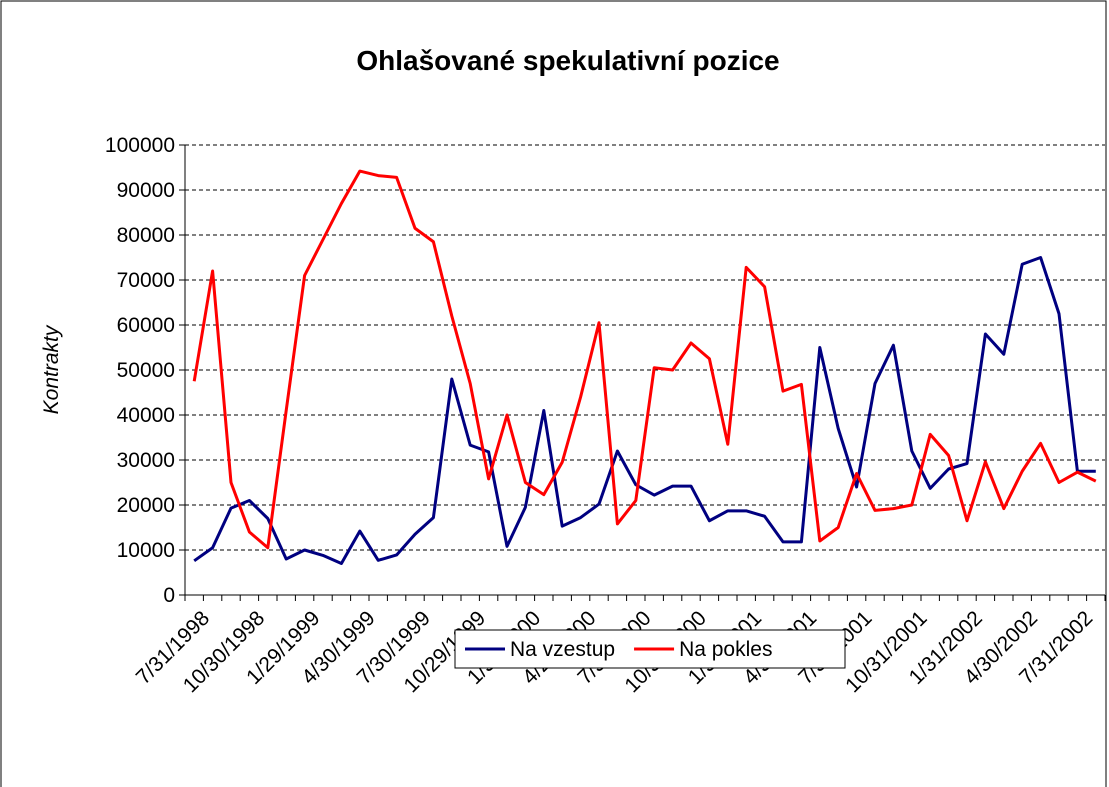  What do you see at coordinates (146, 460) in the screenshot?
I see `y-tick-label: 30000` at bounding box center [146, 460].